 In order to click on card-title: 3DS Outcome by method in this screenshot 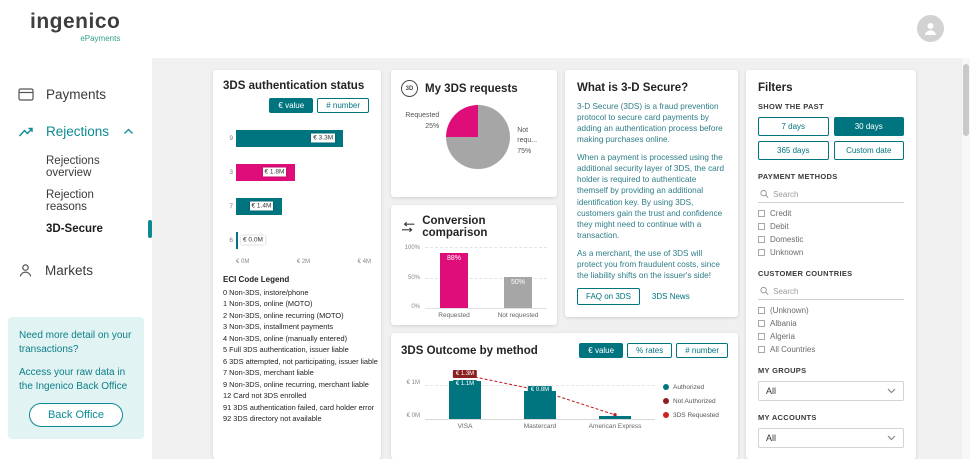, I will do `click(469, 350)`.